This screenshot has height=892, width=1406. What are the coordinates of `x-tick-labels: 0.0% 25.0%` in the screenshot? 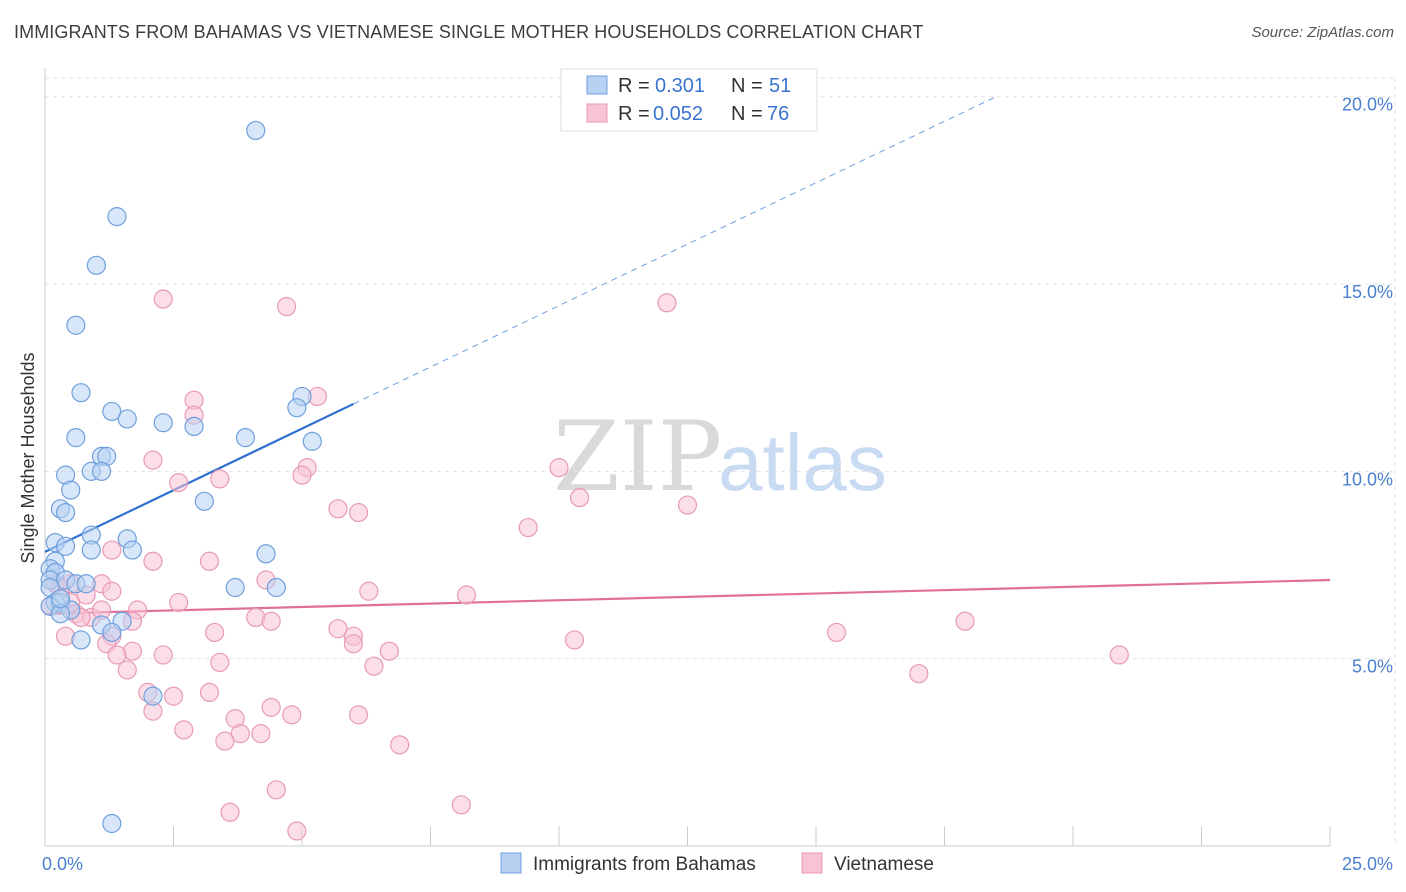 It's located at (717, 864).